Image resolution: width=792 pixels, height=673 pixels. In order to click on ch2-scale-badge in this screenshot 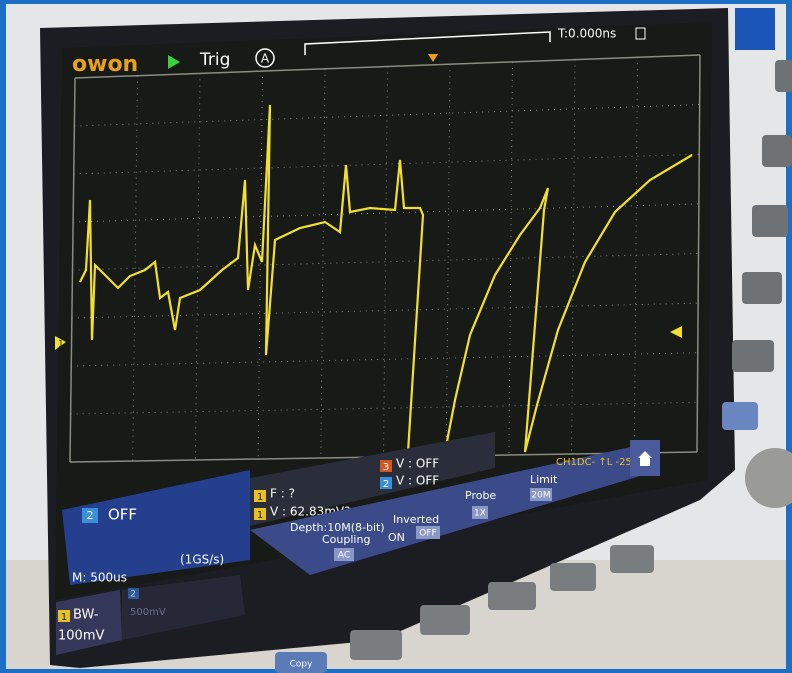, I will do `click(133, 593)`.